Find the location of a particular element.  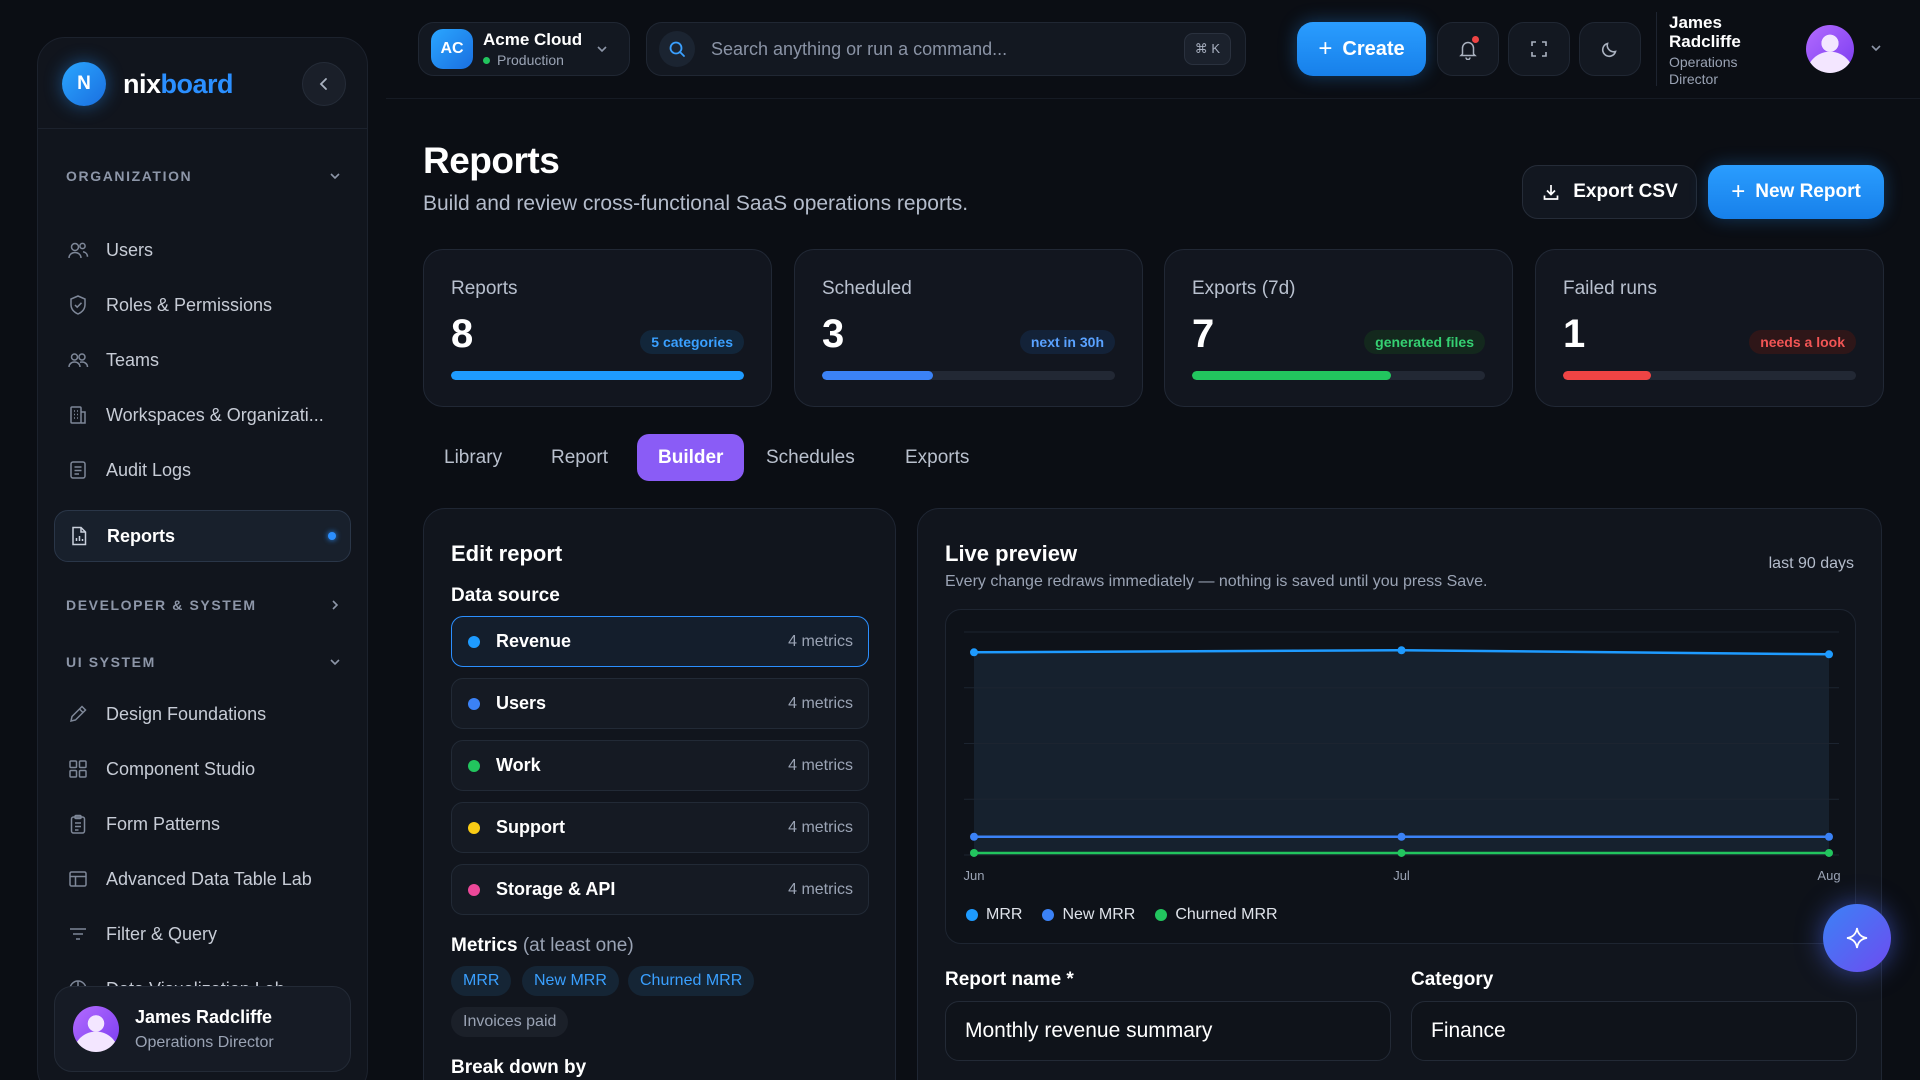

legend-item: MRR is located at coordinates (994, 915).